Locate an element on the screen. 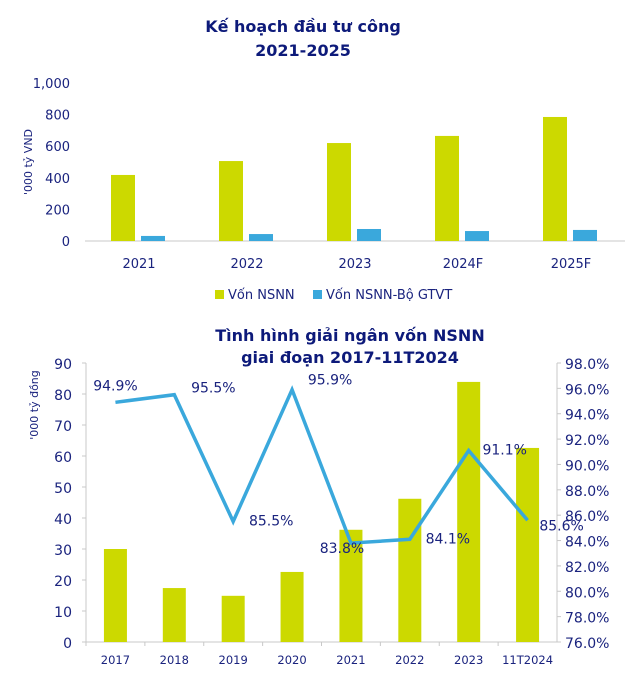  chart-2-x-tick: 2019 is located at coordinates (233, 660).